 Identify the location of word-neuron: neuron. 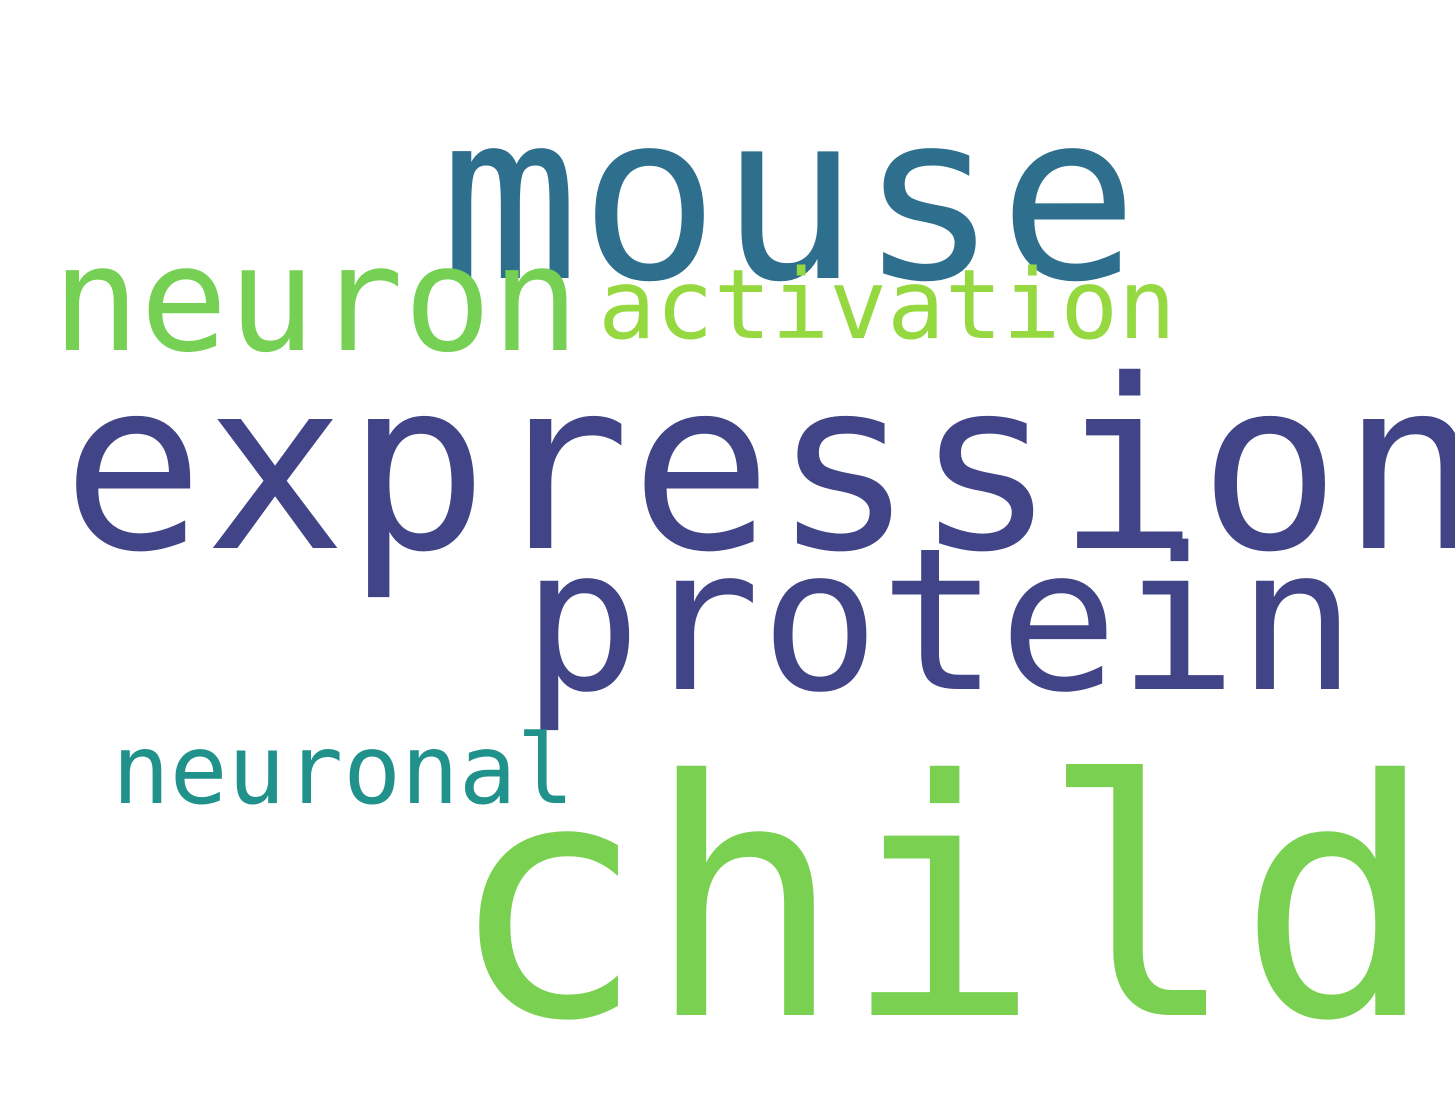
(316, 300).